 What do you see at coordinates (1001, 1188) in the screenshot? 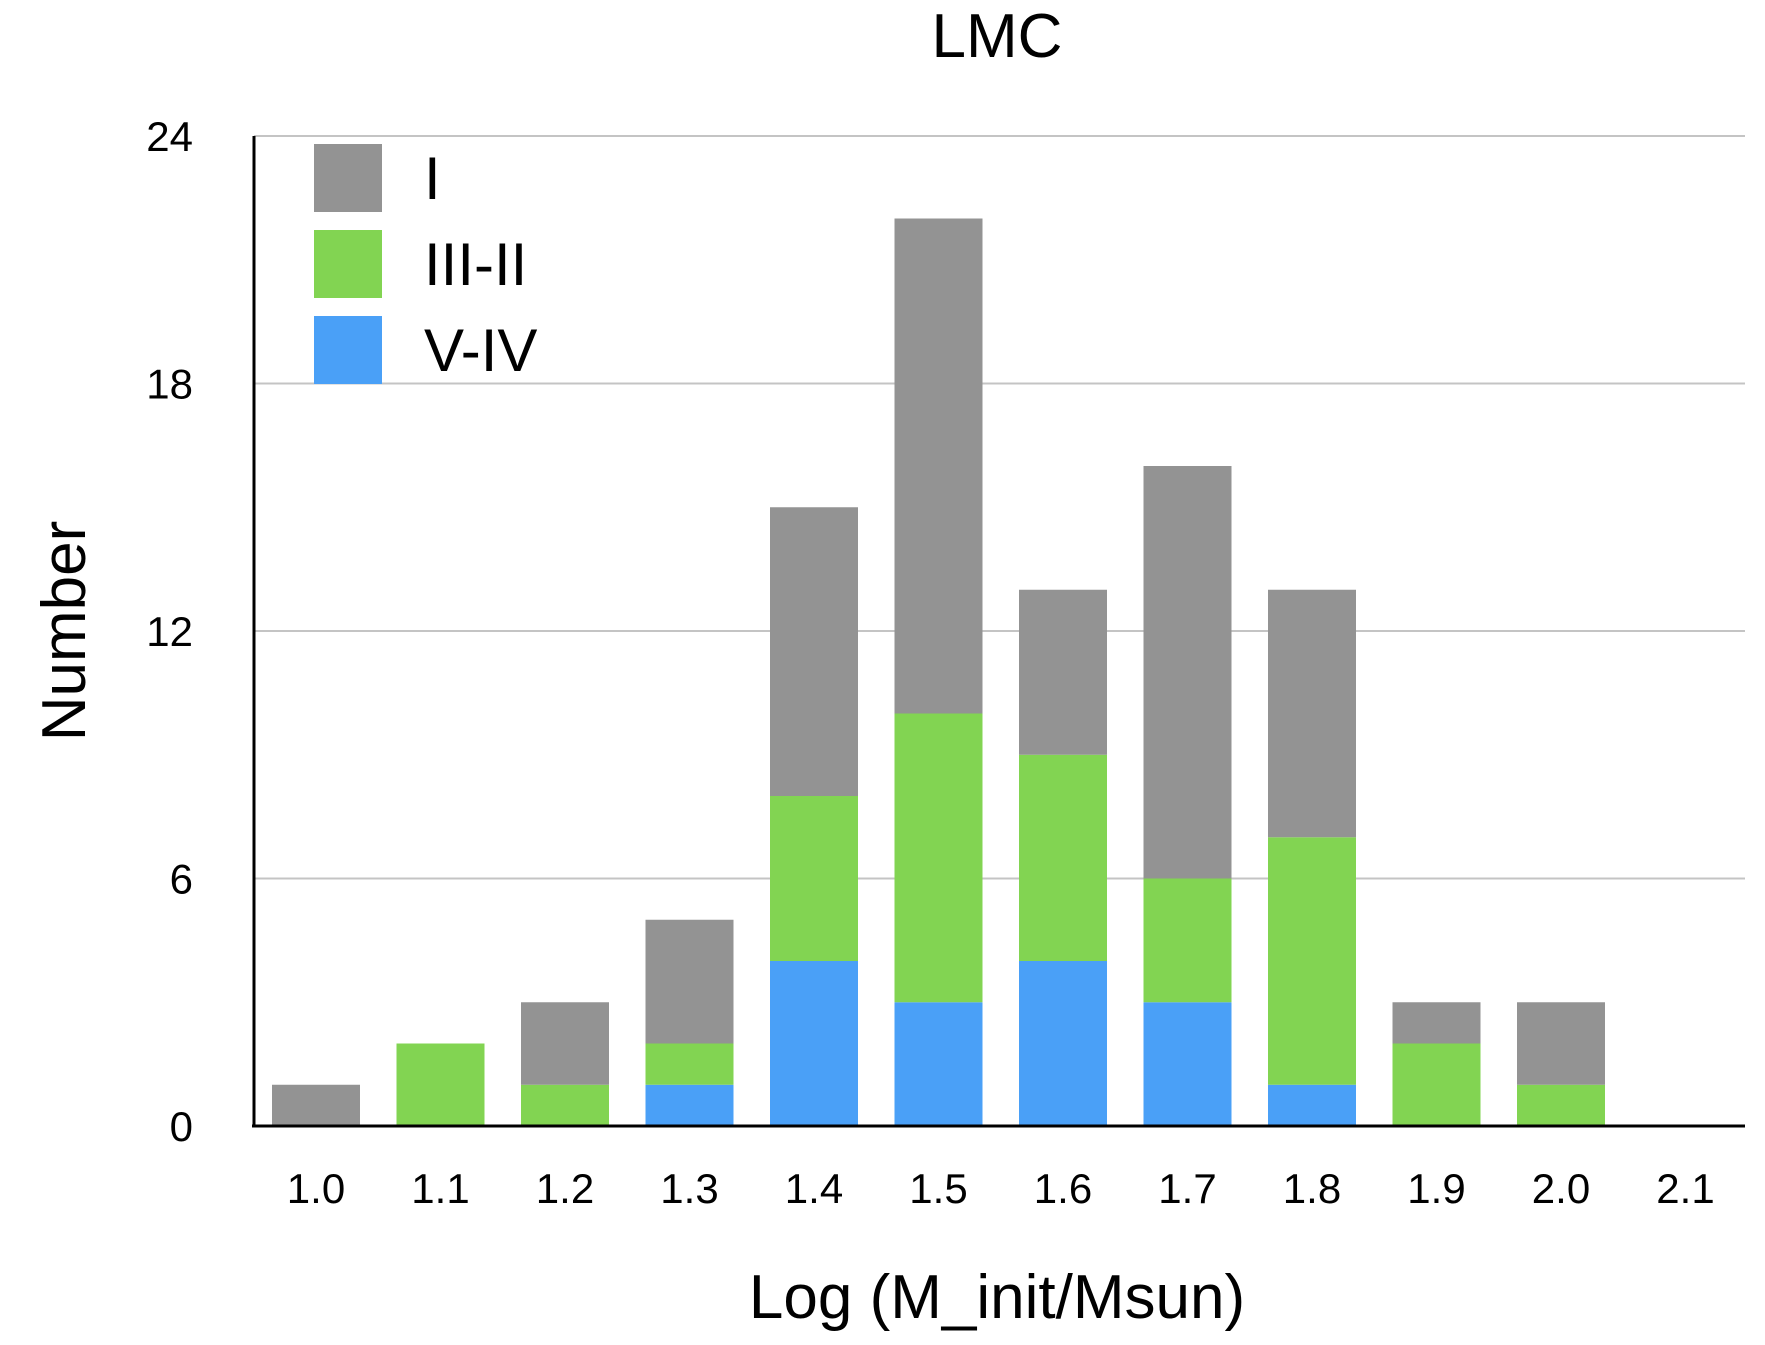
I see `x-tick-labels: 1.0 1.1 1.2 1.3 1.4 1.5 1.6 1.7 1.8 1.9 2.0 2.1` at bounding box center [1001, 1188].